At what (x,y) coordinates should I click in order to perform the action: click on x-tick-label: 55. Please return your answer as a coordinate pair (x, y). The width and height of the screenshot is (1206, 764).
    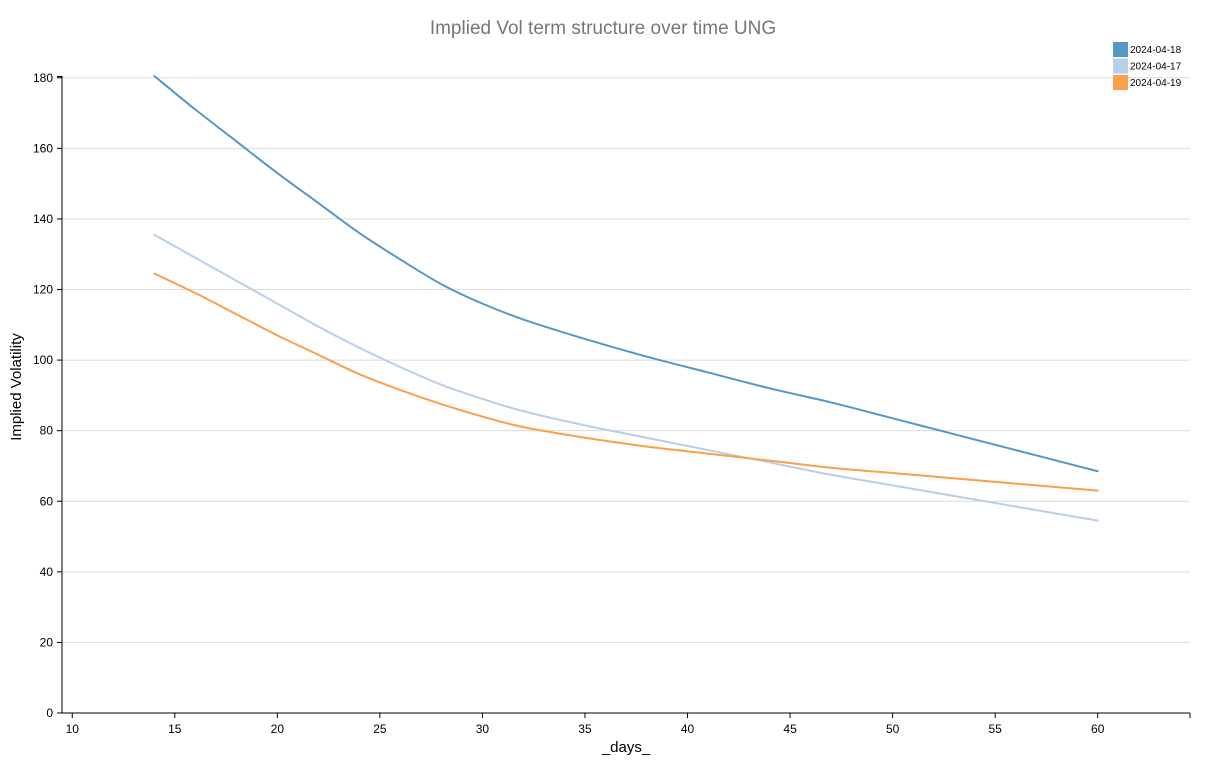
    Looking at the image, I should click on (995, 729).